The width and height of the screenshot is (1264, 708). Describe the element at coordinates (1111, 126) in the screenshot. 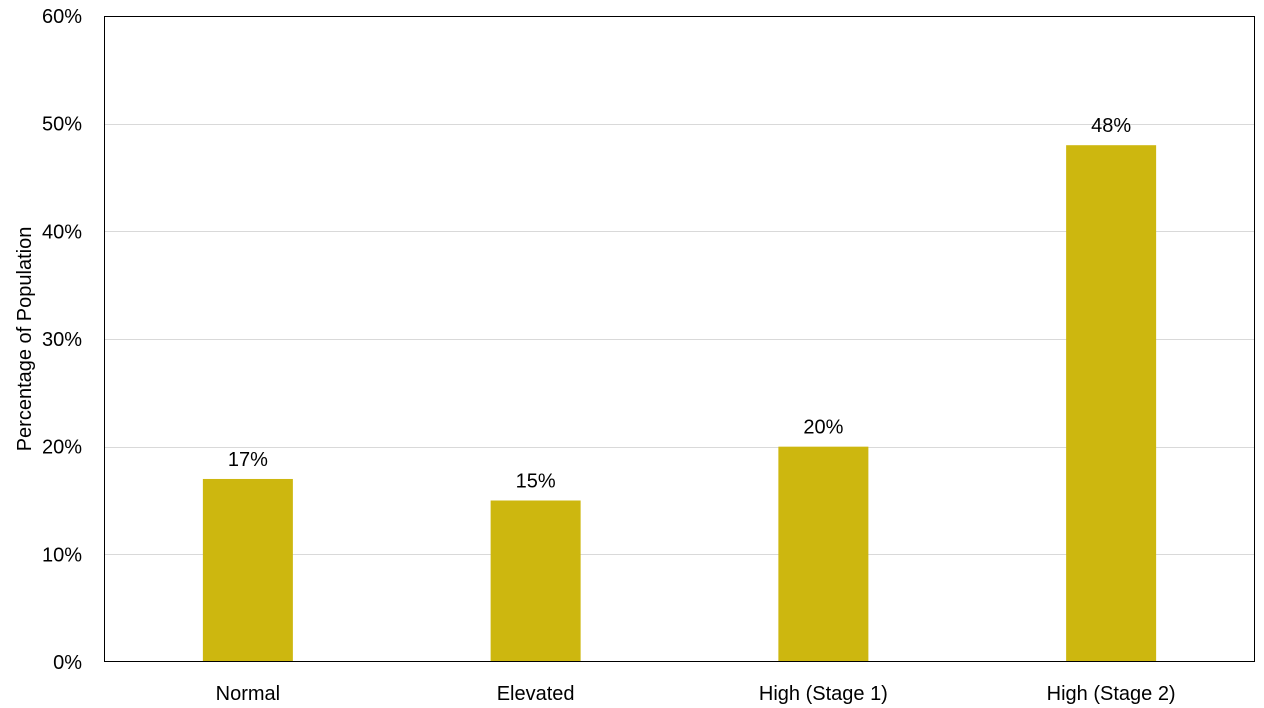

I see `data-label: 48%` at that location.